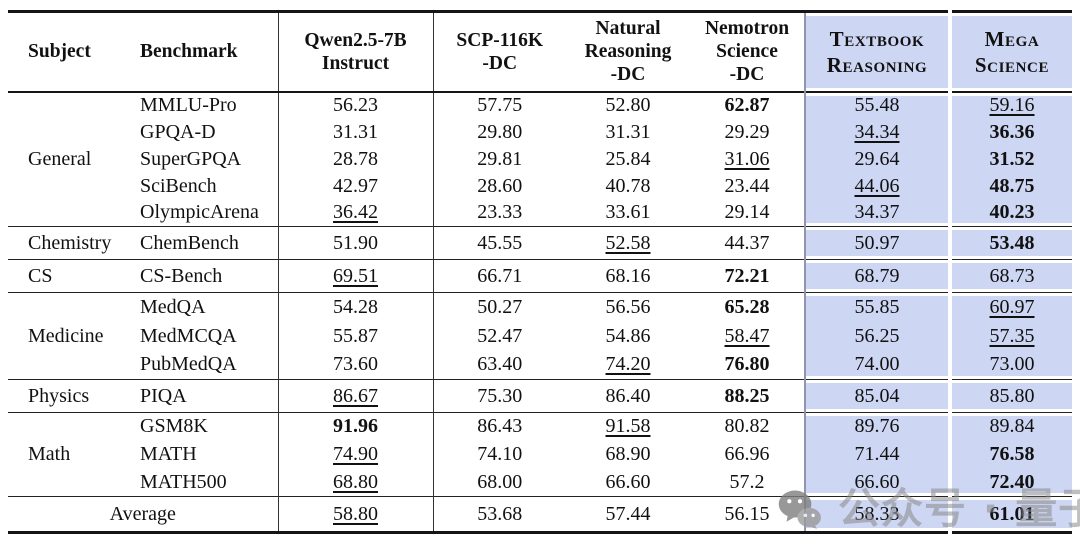  What do you see at coordinates (189, 52) in the screenshot?
I see `column-header-benchmark: Benchmark` at bounding box center [189, 52].